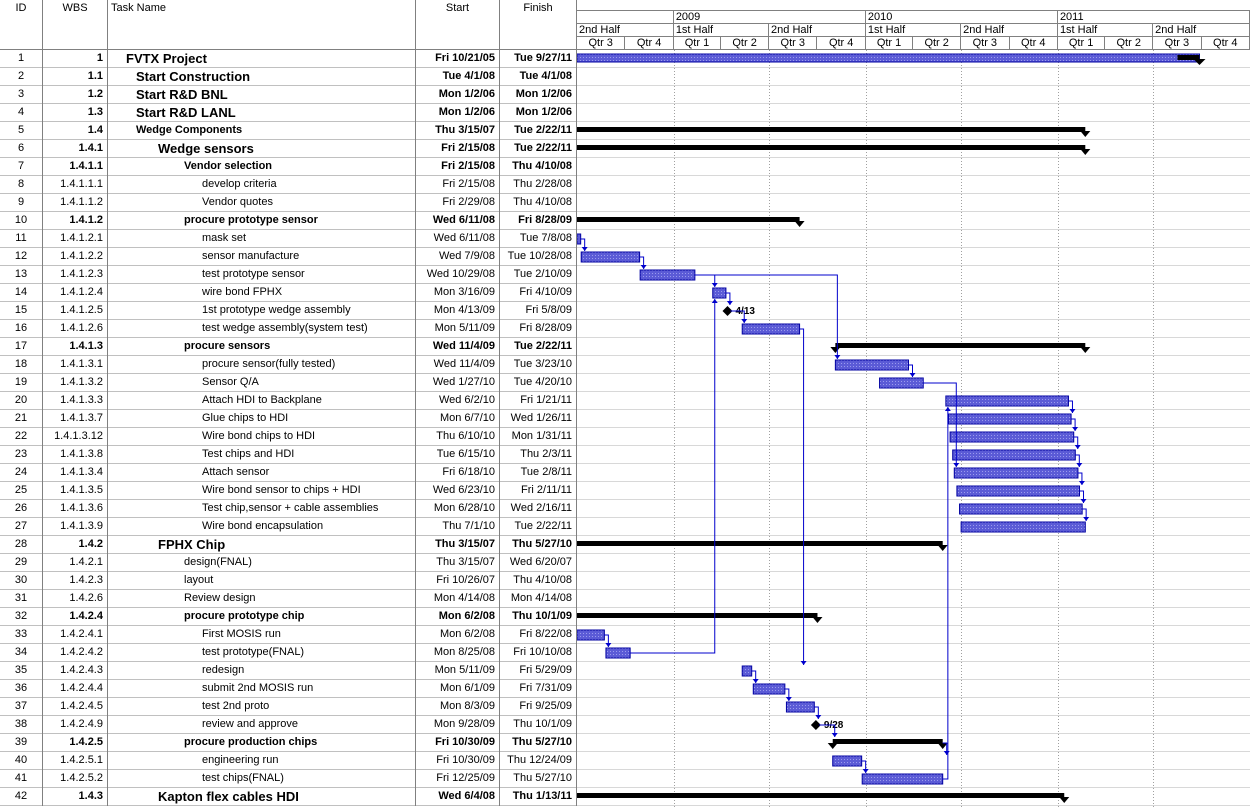 Image resolution: width=1250 pixels, height=807 pixels. Describe the element at coordinates (288, 581) in the screenshot. I see `task-row: 30 1.4.2.3 layout Fri 10/26/07 Thu 4/10/08` at that location.